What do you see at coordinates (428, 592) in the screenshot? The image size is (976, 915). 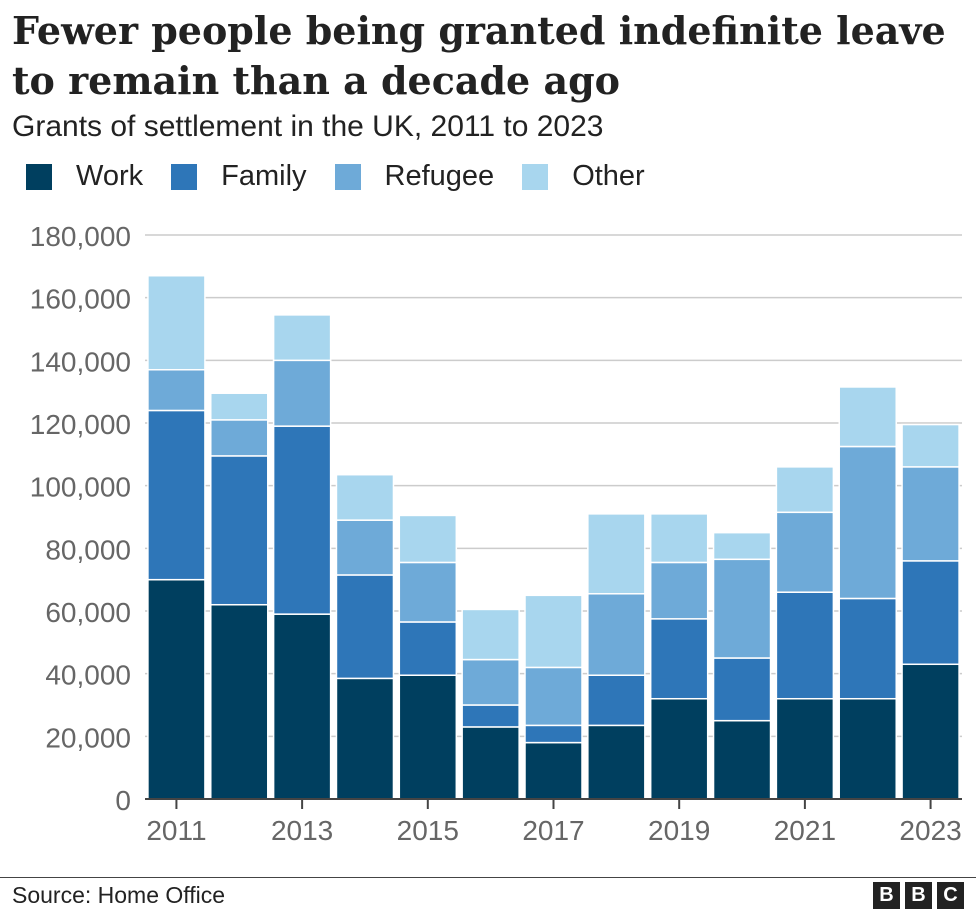 I see `bar-refugee-2015` at bounding box center [428, 592].